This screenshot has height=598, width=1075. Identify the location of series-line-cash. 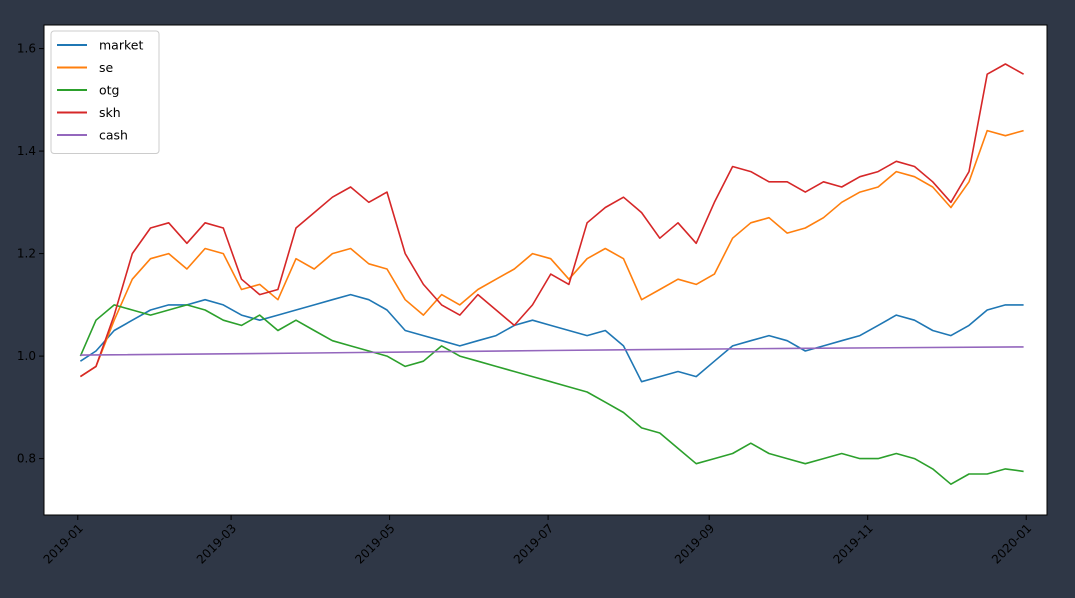
(552, 351).